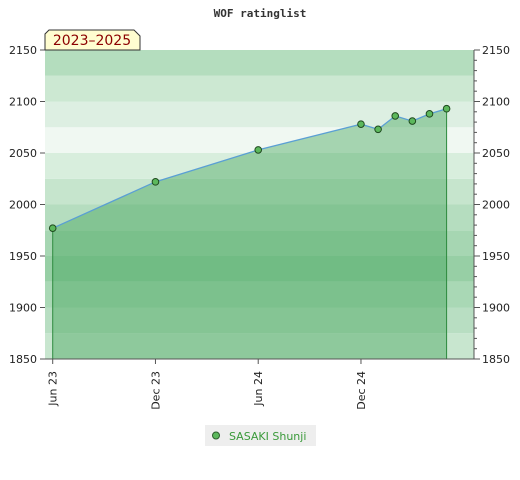 The image size is (520, 480). Describe the element at coordinates (258, 389) in the screenshot. I see `x-tick-label: Jun 24` at that location.